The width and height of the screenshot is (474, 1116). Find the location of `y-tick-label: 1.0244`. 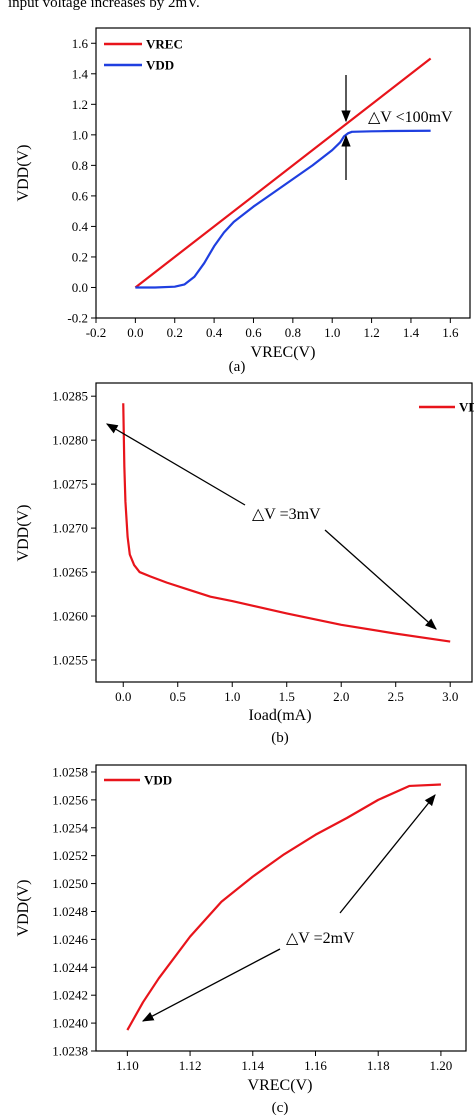

y-tick-label: 1.0244 is located at coordinates (70, 967).